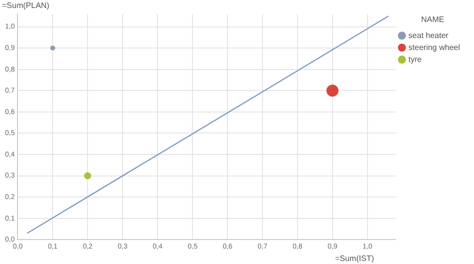 The image size is (474, 264). I want to click on legend-label: seat heater, so click(428, 35).